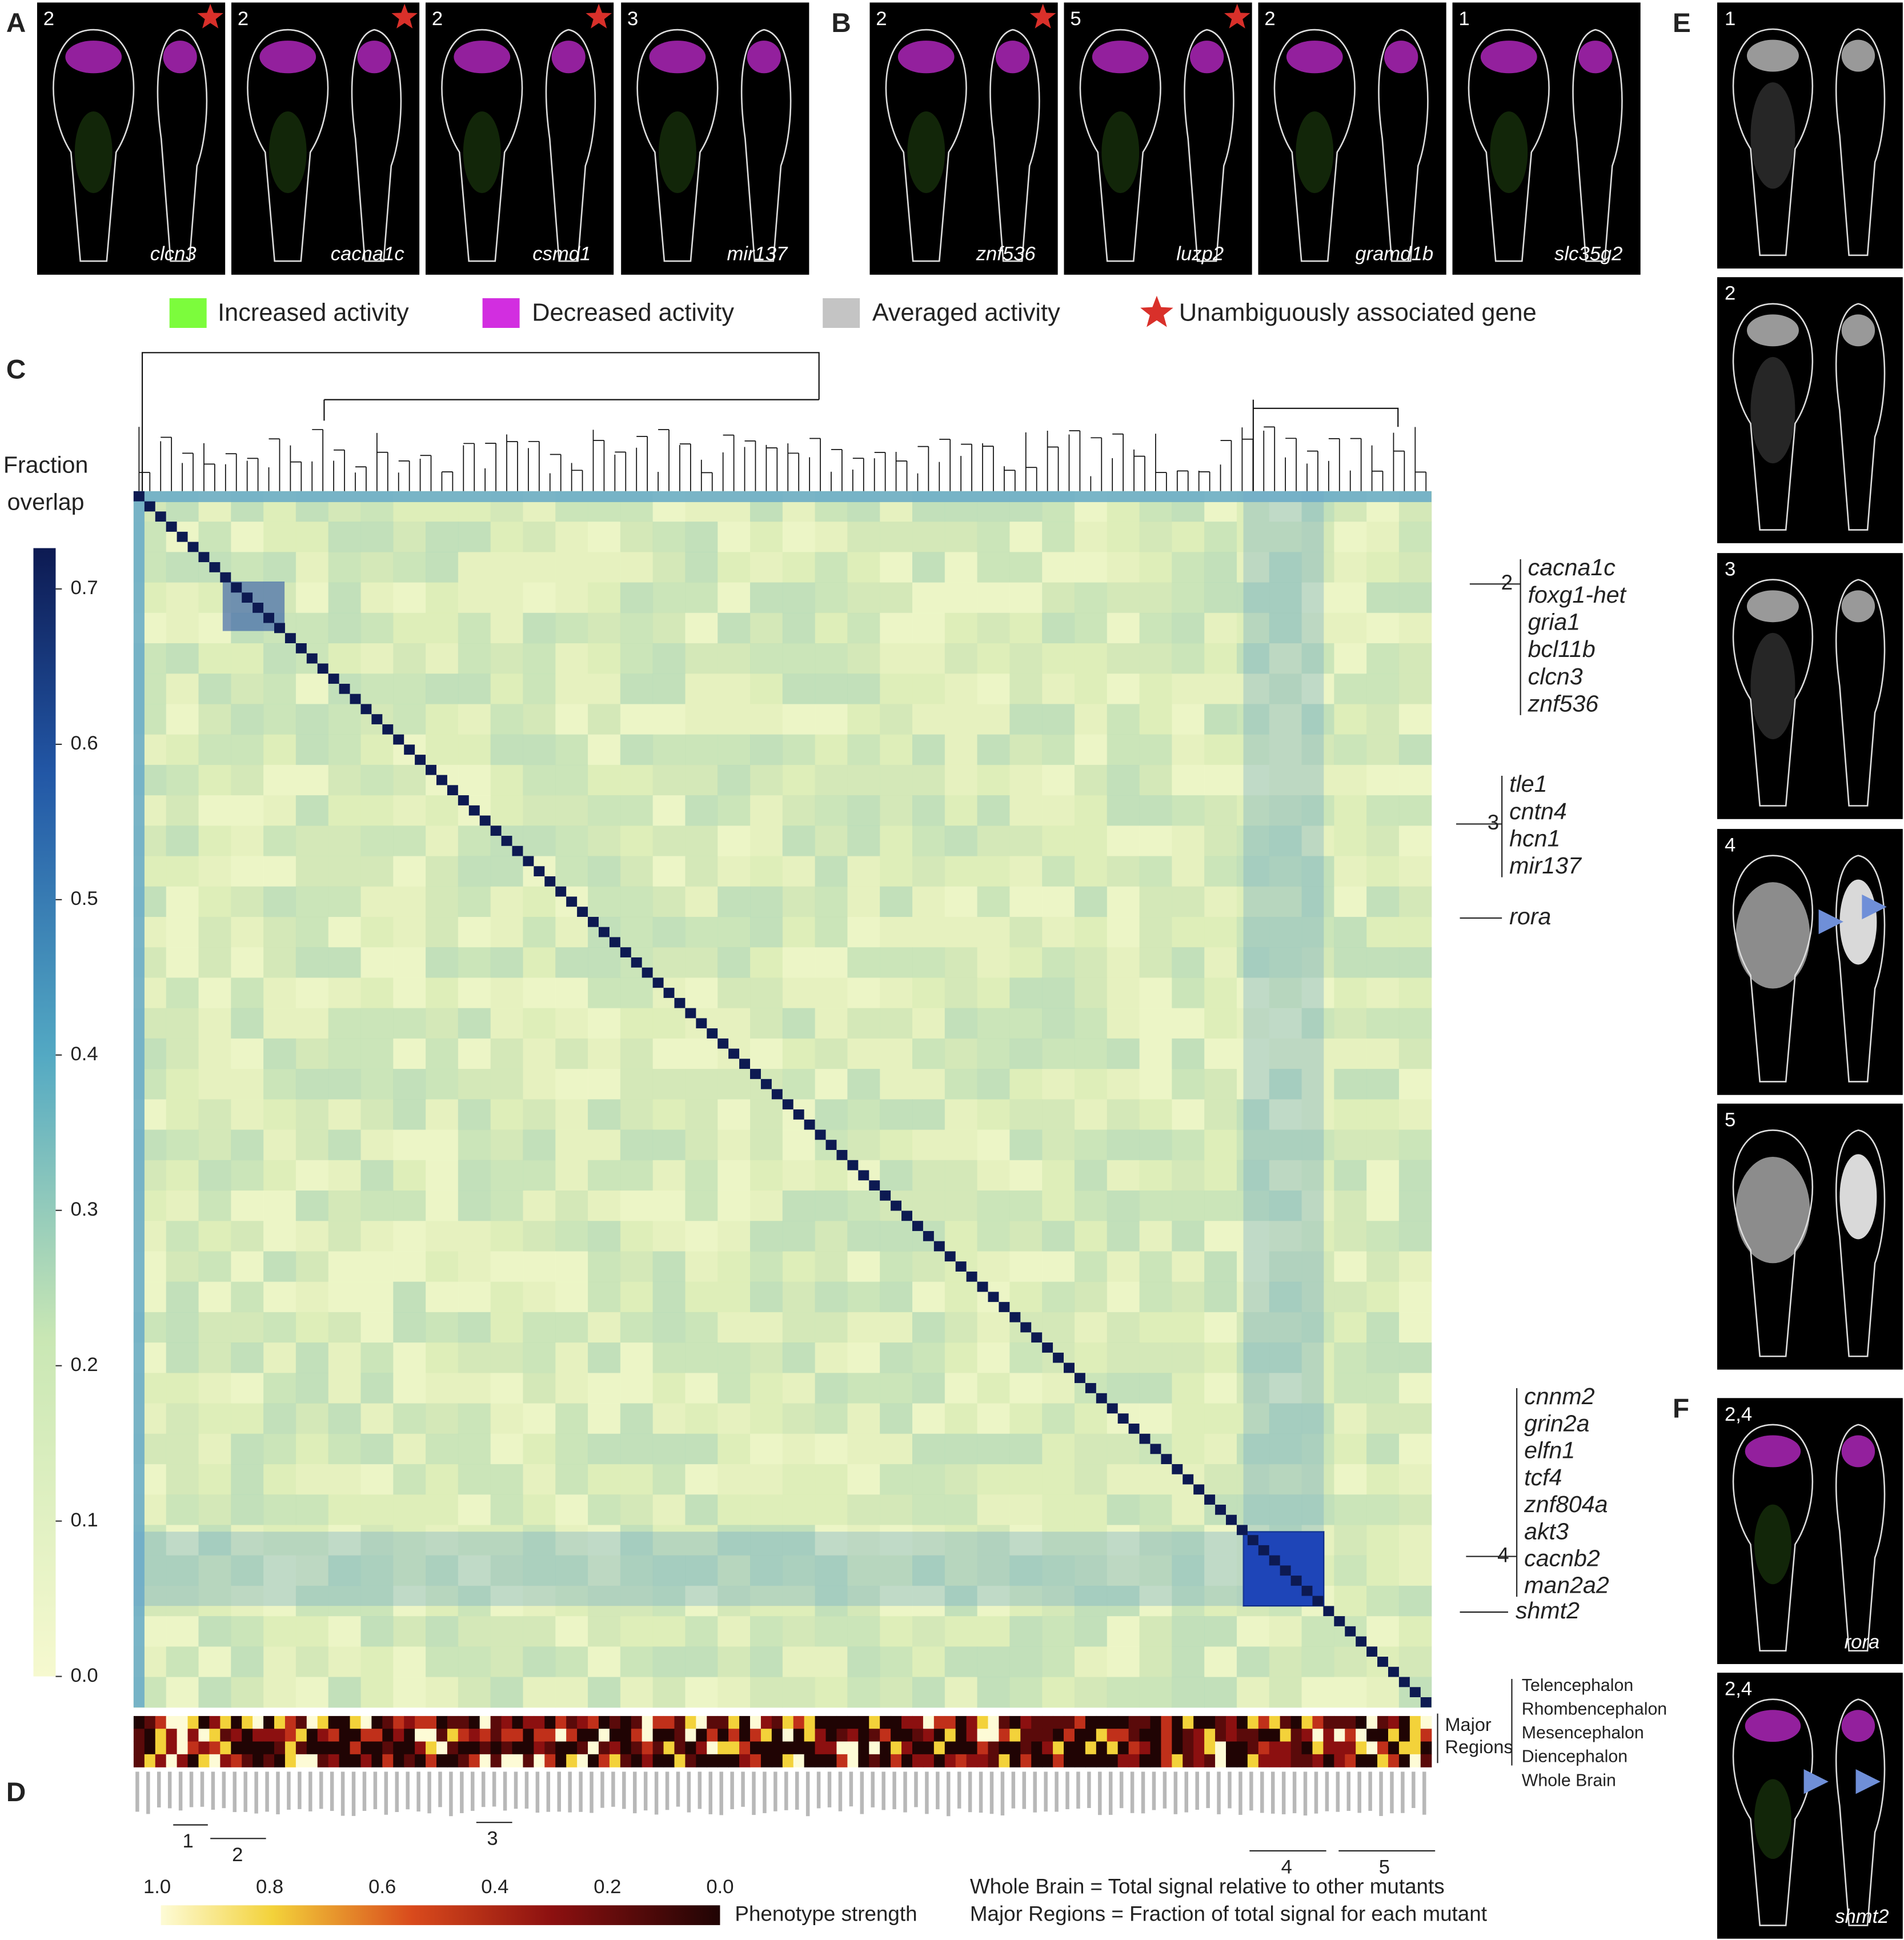  What do you see at coordinates (1283, 1569) in the screenshot?
I see `heatmap-block` at bounding box center [1283, 1569].